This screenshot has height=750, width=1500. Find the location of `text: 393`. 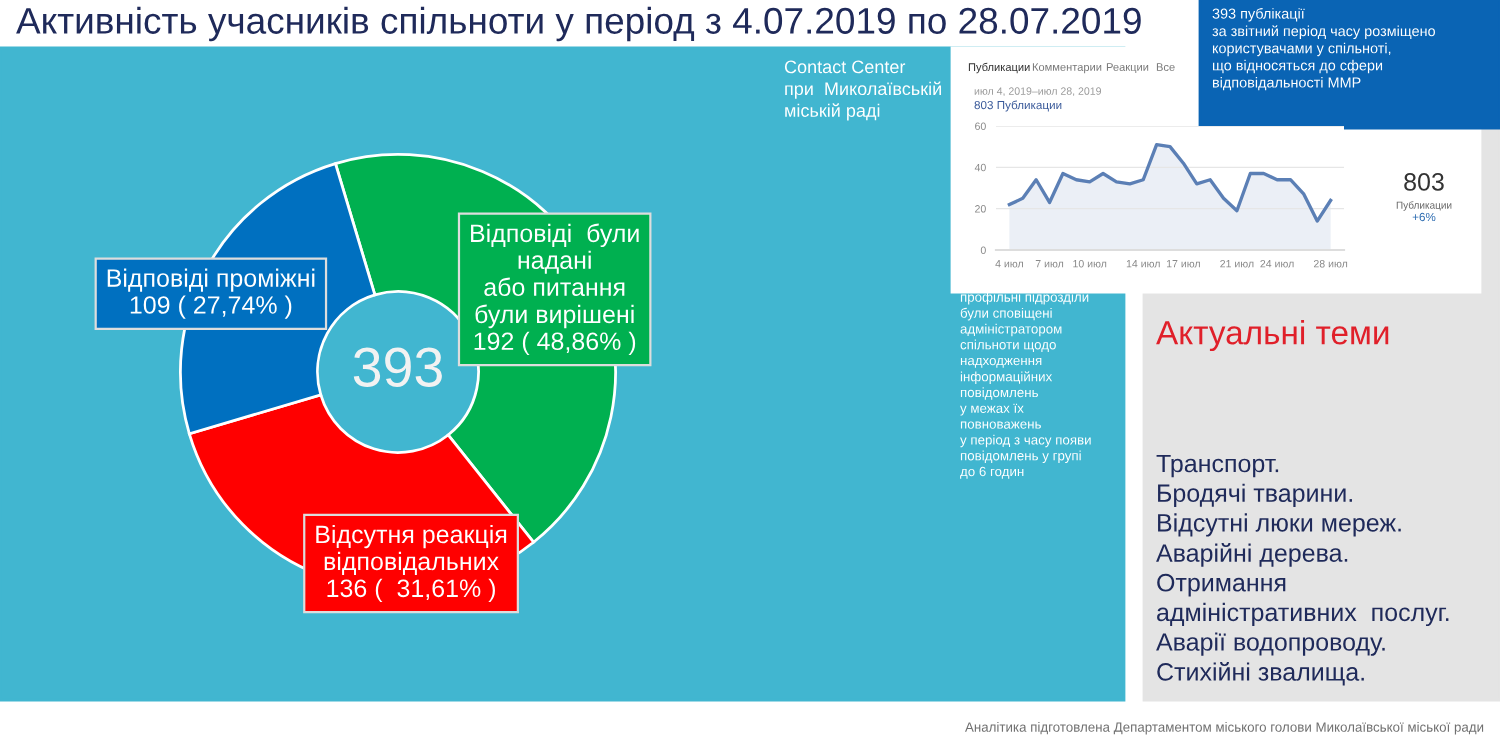

text: 393 is located at coordinates (397, 367).